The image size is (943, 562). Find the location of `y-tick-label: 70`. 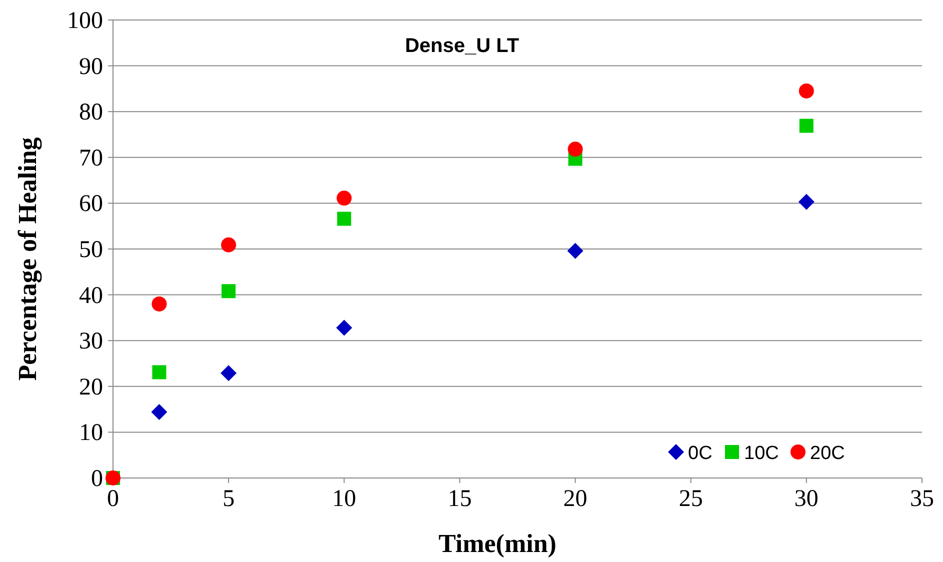

y-tick-label: 70 is located at coordinates (91, 158).